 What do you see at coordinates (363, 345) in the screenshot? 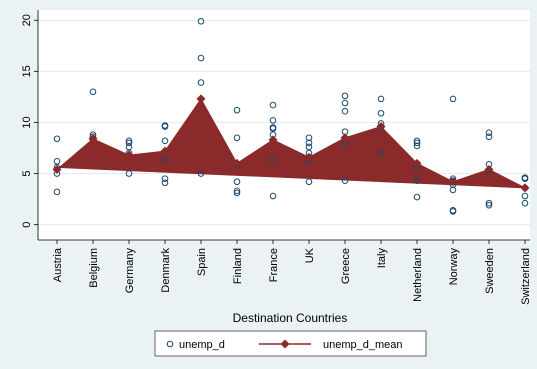
I see `legend-mean-label: unemp_d_mean` at bounding box center [363, 345].